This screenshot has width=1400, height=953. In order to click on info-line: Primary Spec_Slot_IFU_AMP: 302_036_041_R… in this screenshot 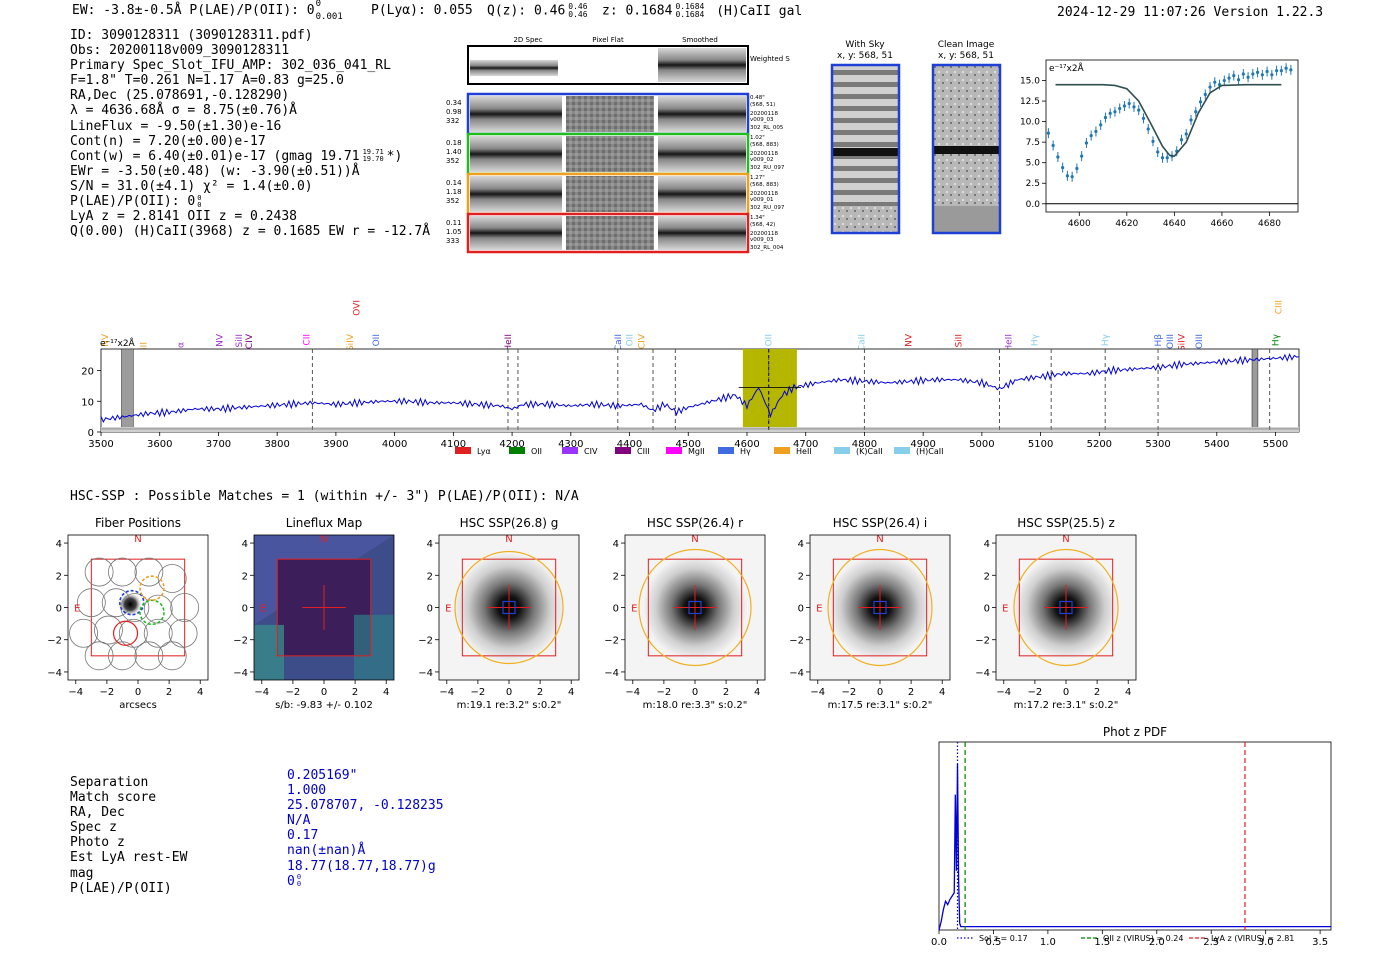, I will do `click(230, 66)`.